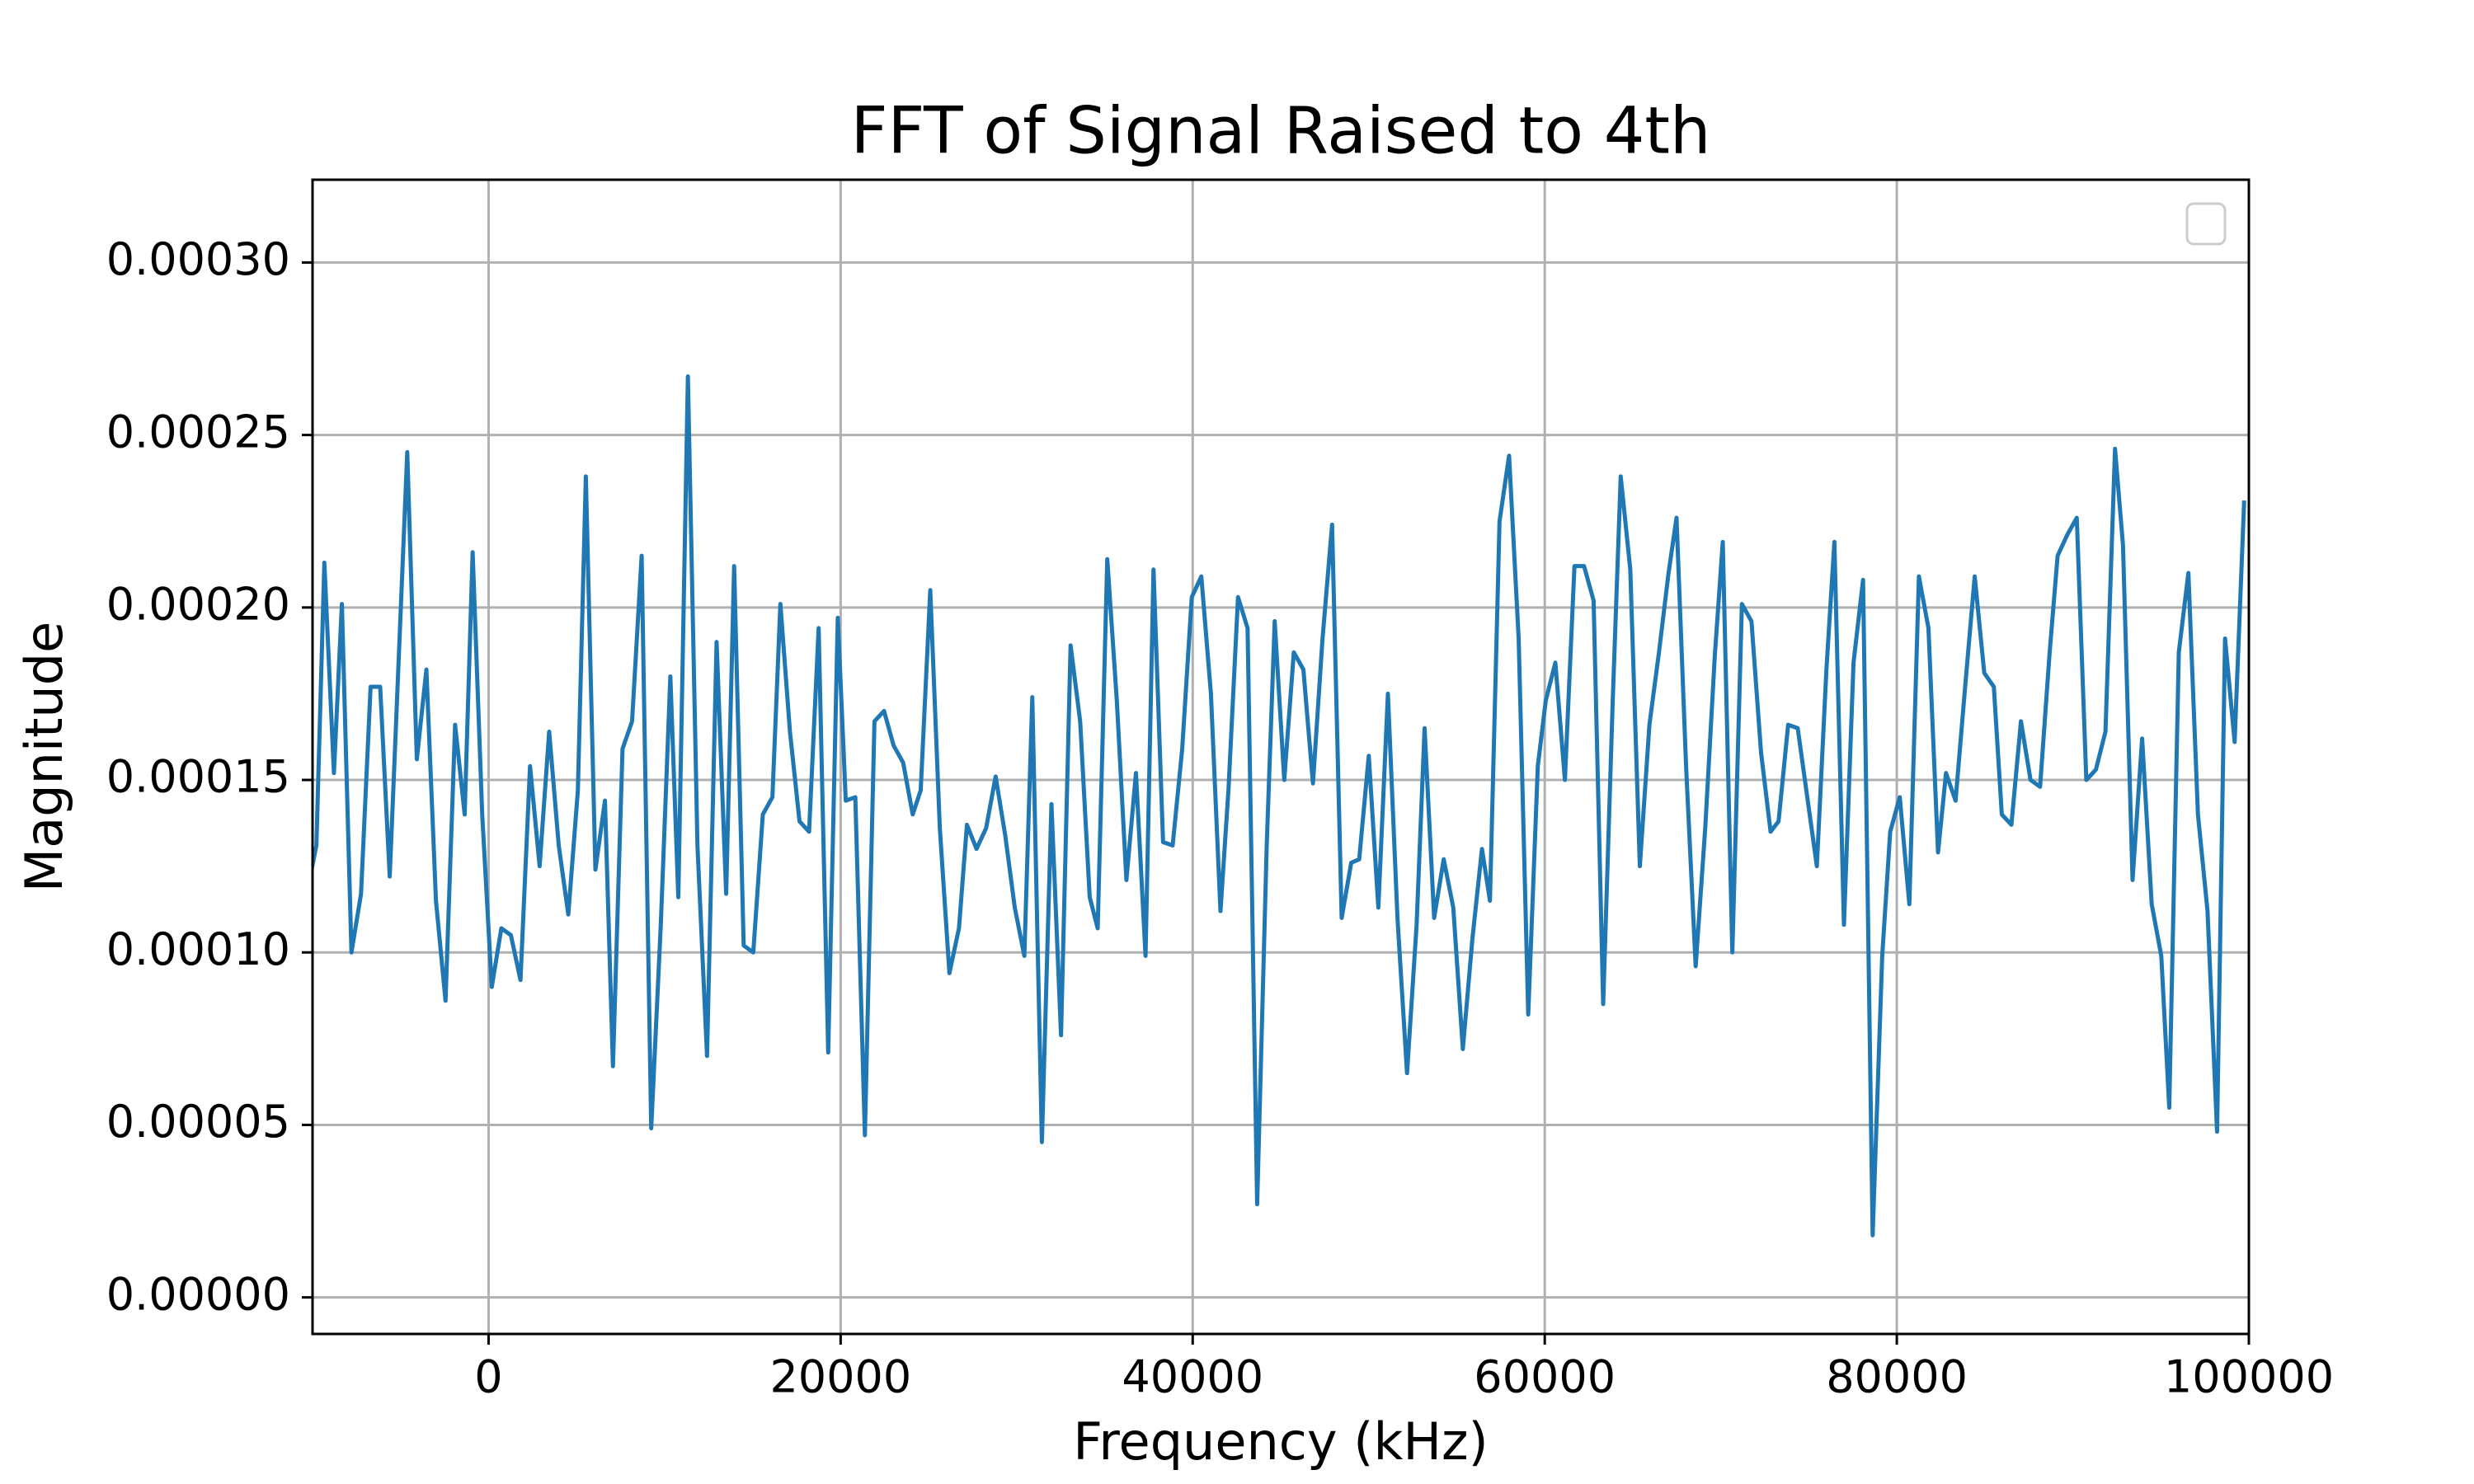 Image resolution: width=2474 pixels, height=1484 pixels. I want to click on x-tick-label: 60000, so click(1545, 1377).